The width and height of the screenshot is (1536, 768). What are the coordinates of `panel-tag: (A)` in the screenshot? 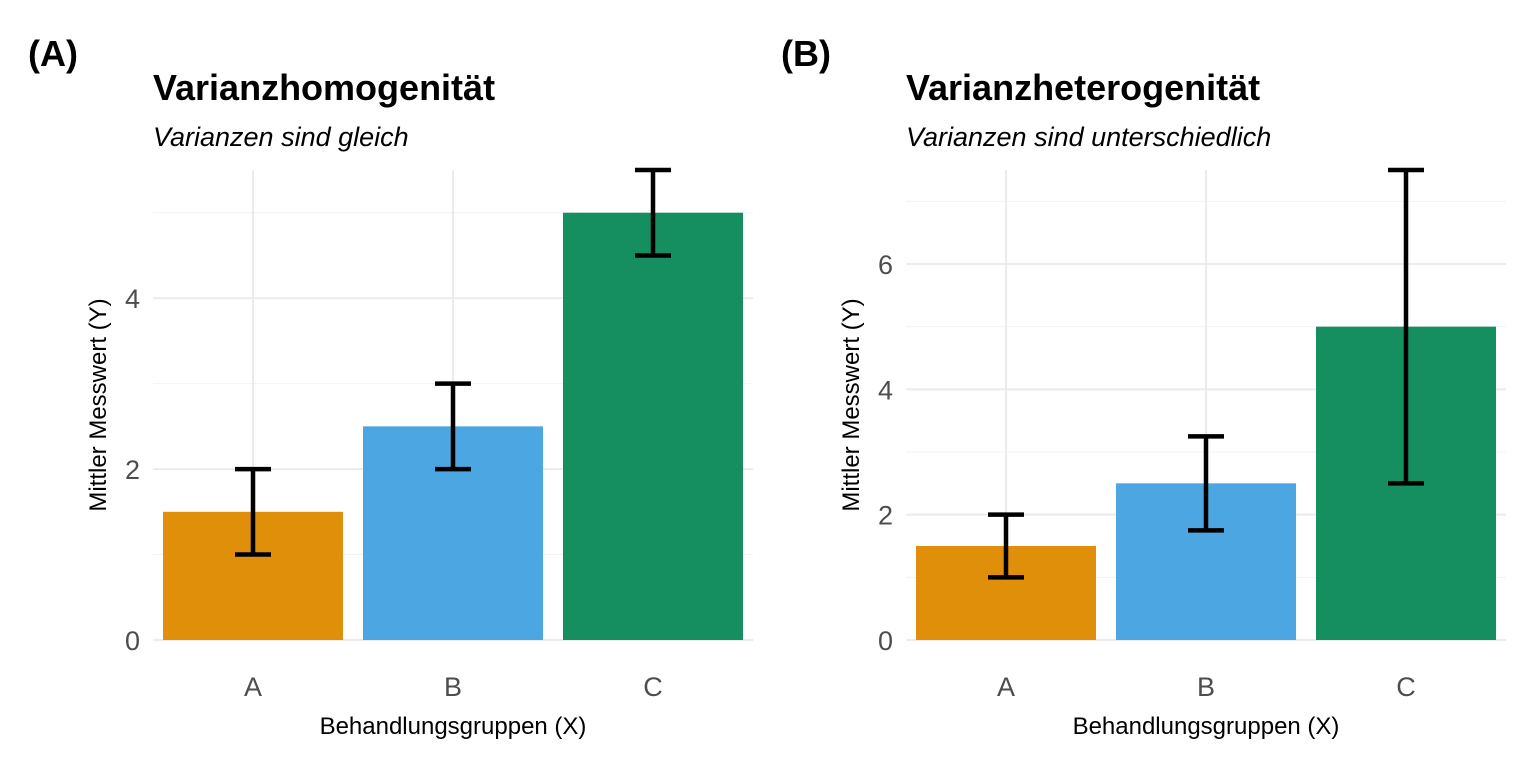 It's located at (53, 53).